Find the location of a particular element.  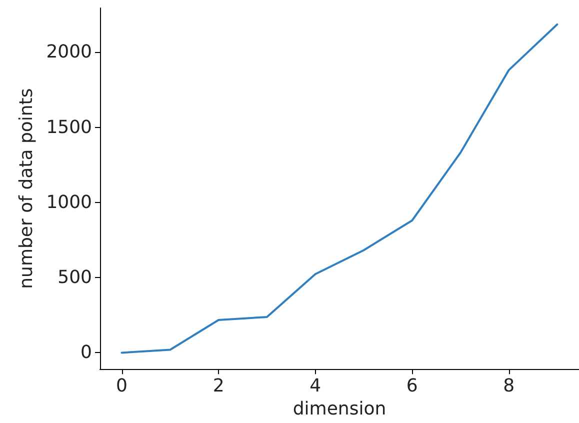

x-axis-title: dimension is located at coordinates (339, 409).